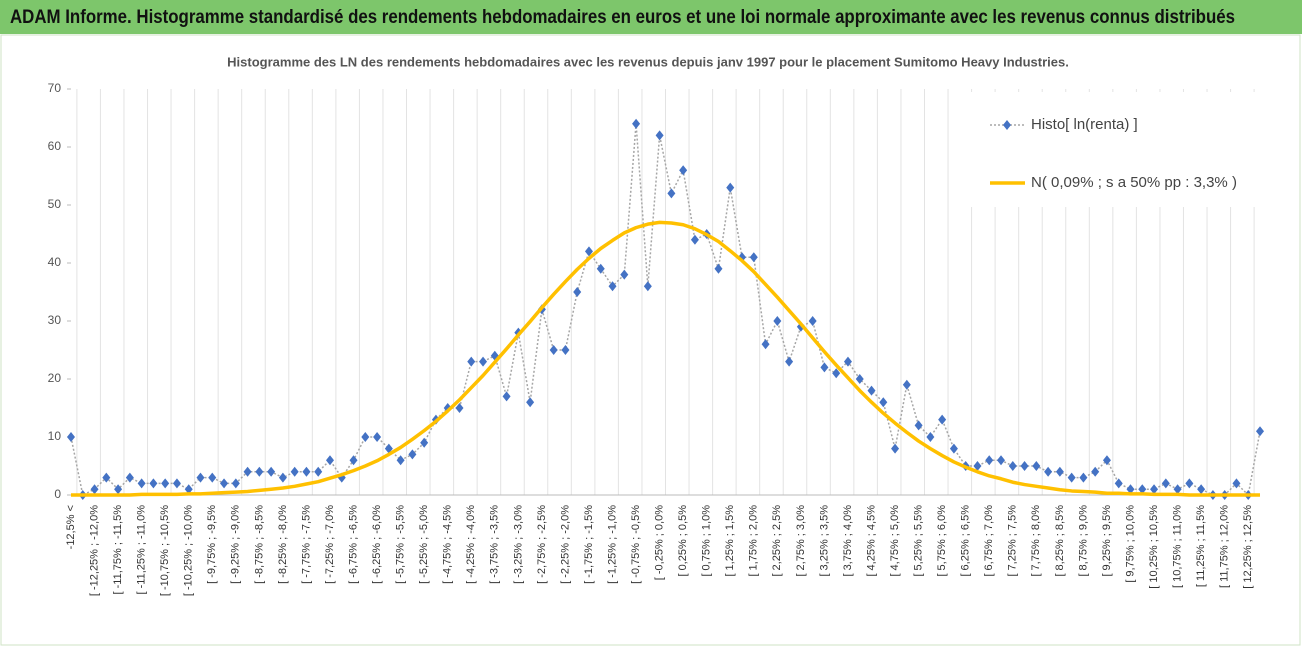 The image size is (1302, 647). I want to click on x-tick-label: [ -7,25% ; -7,0%, so click(330, 544).